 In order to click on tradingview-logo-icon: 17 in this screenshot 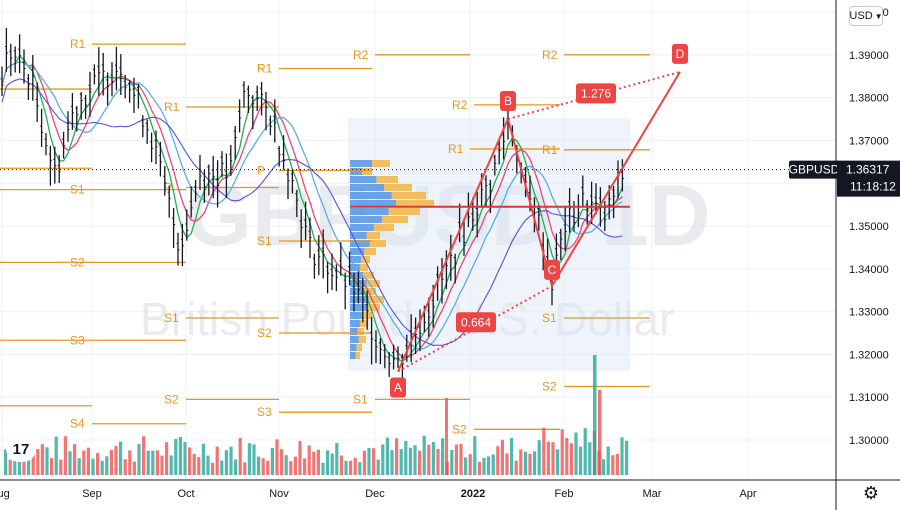, I will do `click(21, 449)`.